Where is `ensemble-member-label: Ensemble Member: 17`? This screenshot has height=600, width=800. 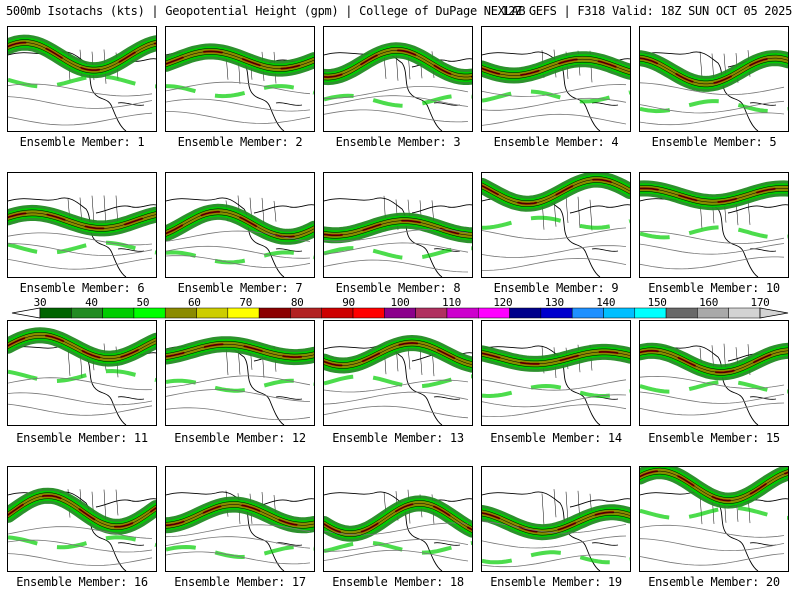
ensemble-member-label: Ensemble Member: 17 is located at coordinates (240, 582).